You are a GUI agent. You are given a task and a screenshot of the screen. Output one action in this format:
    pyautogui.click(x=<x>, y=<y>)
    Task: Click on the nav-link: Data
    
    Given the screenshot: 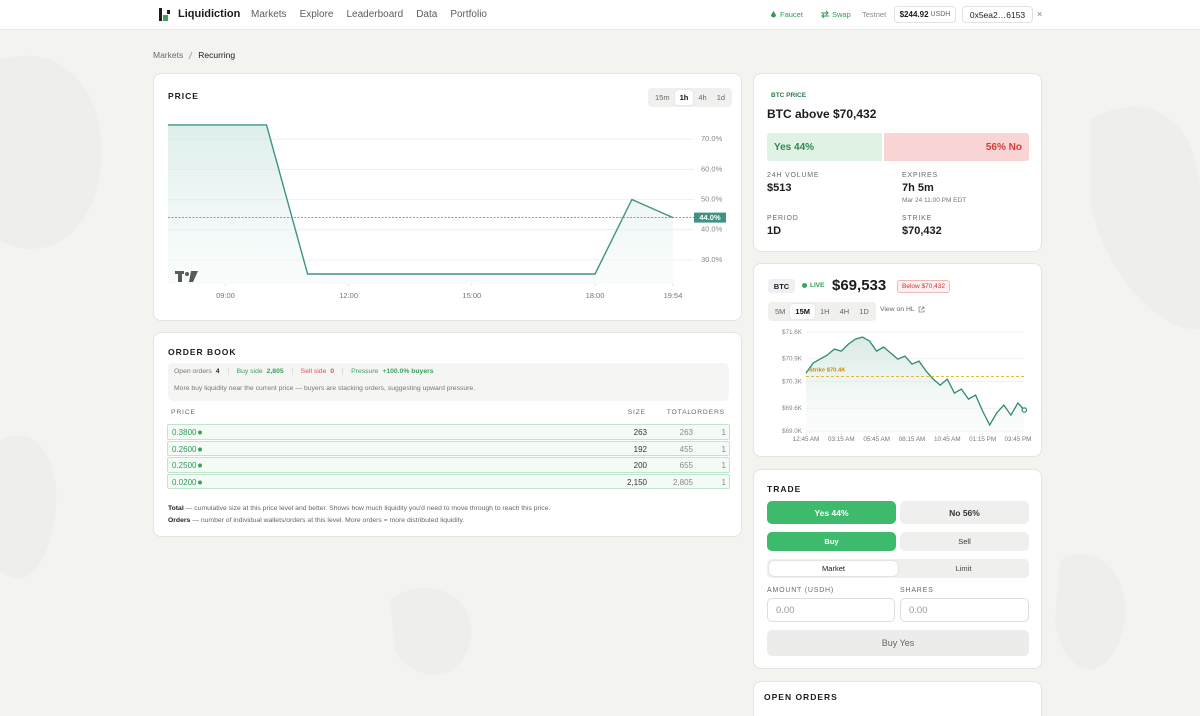 What is the action you would take?
    pyautogui.click(x=427, y=14)
    